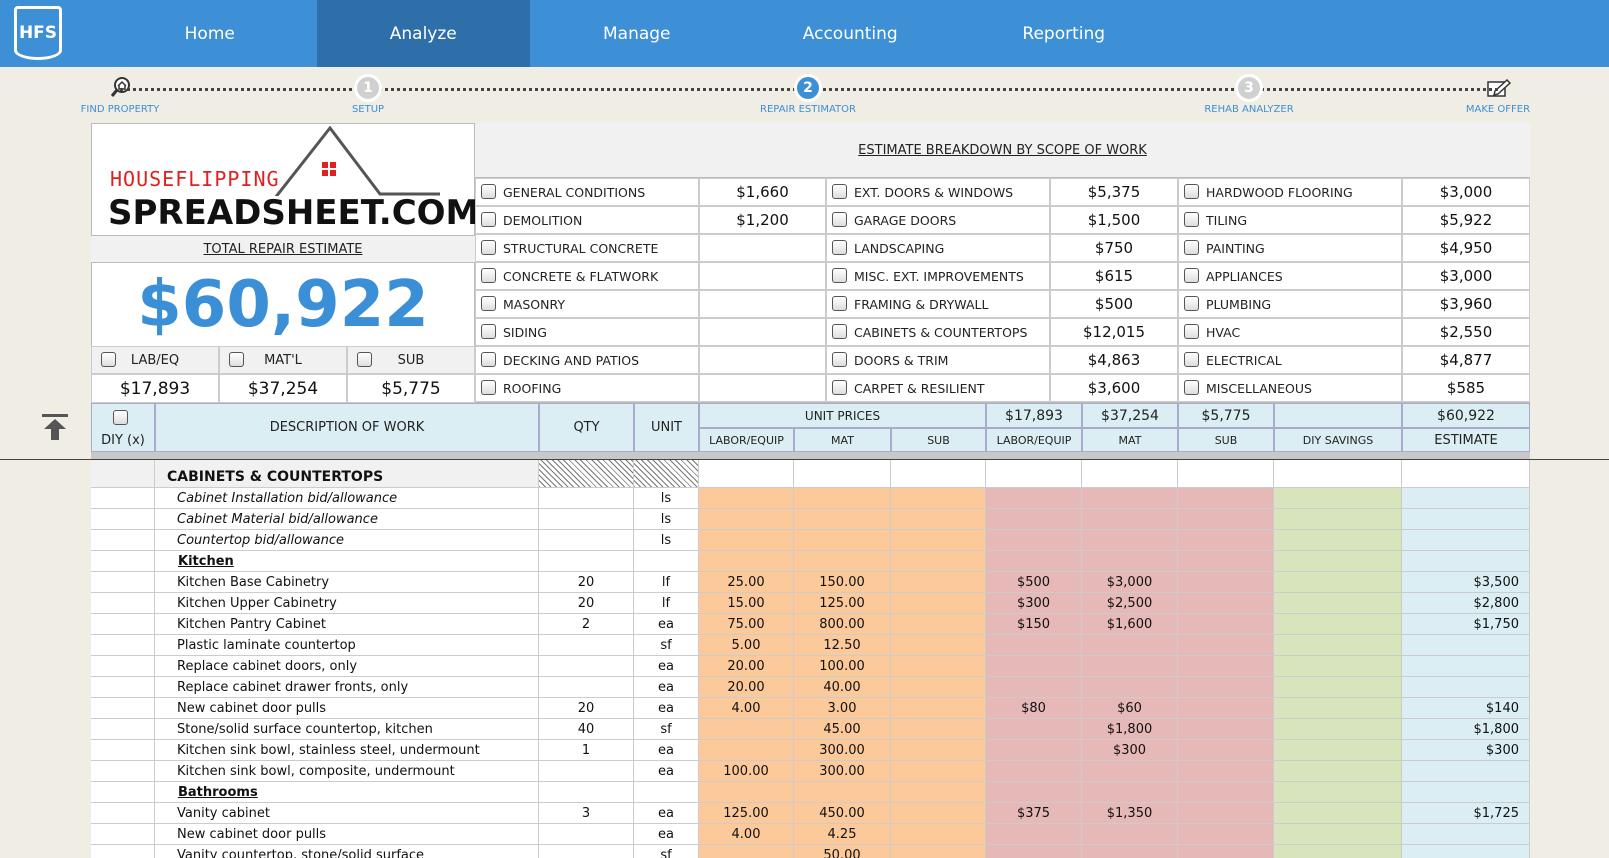 The width and height of the screenshot is (1609, 858). I want to click on scope-amount-cell: $1,200, so click(762, 220).